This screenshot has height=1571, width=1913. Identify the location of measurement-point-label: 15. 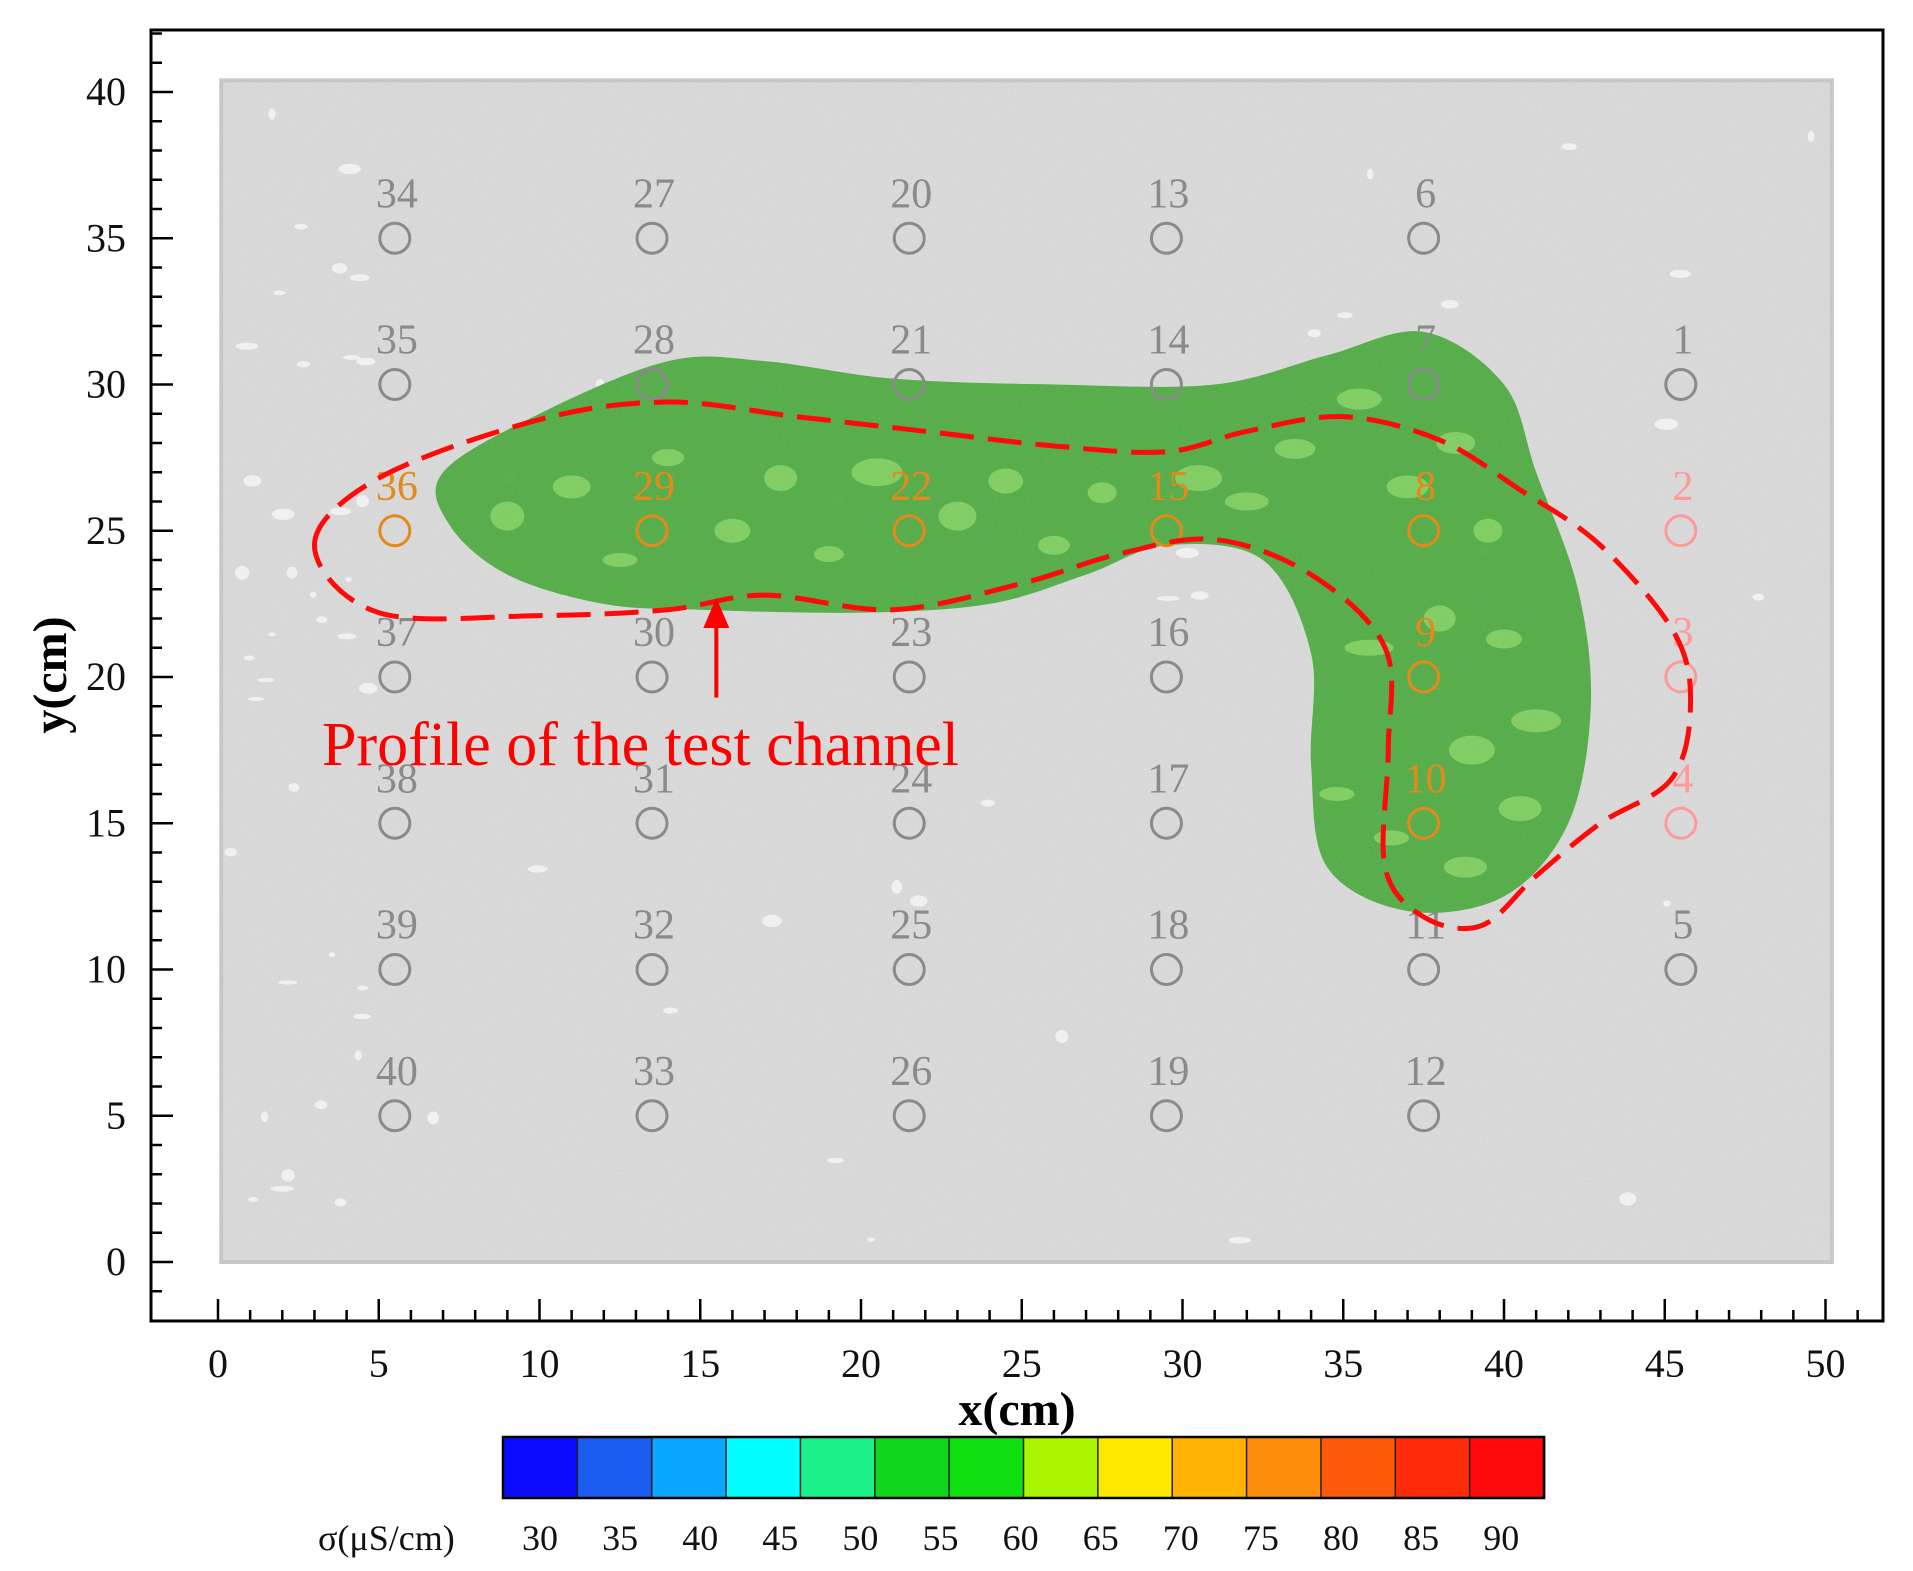
(1168, 487).